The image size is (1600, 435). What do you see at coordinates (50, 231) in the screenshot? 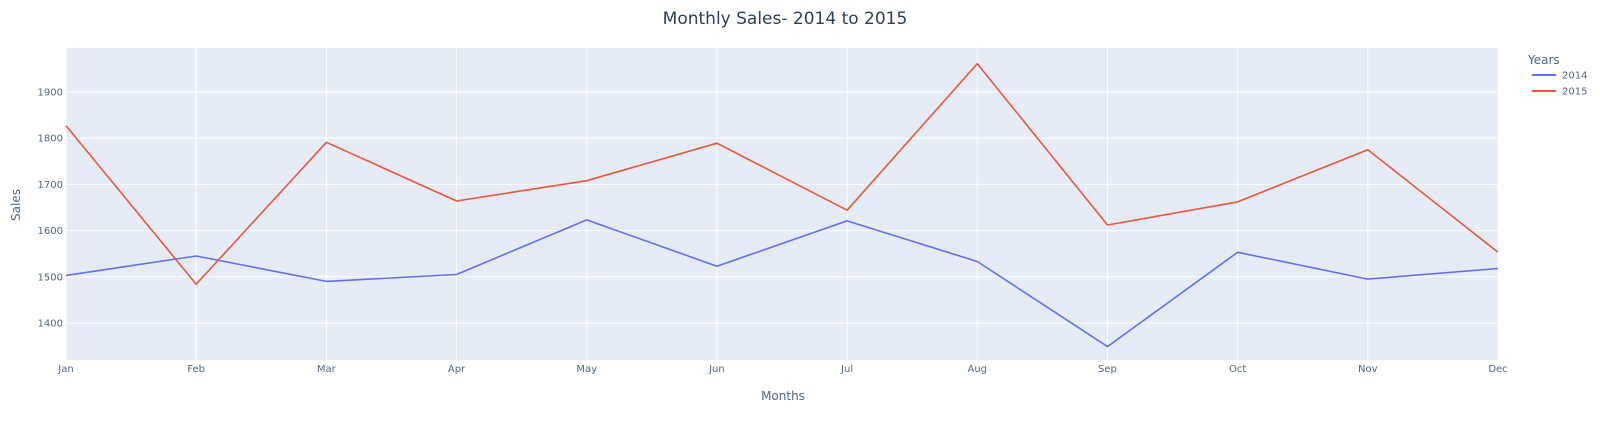
I see `y-tick-label: 1600` at bounding box center [50, 231].